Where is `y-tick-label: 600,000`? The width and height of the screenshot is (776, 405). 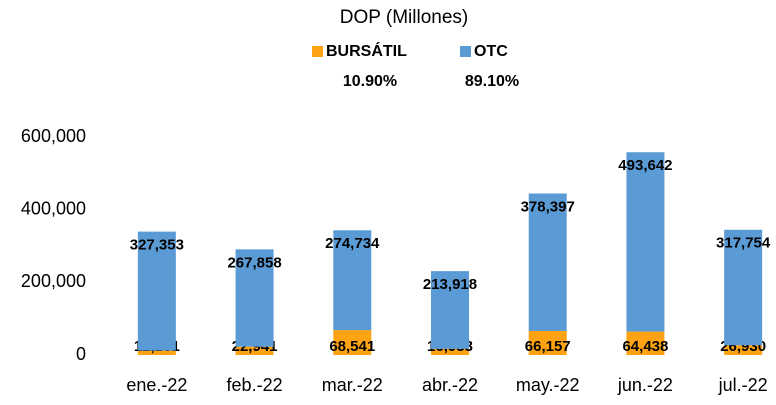 y-tick-label: 600,000 is located at coordinates (53, 136).